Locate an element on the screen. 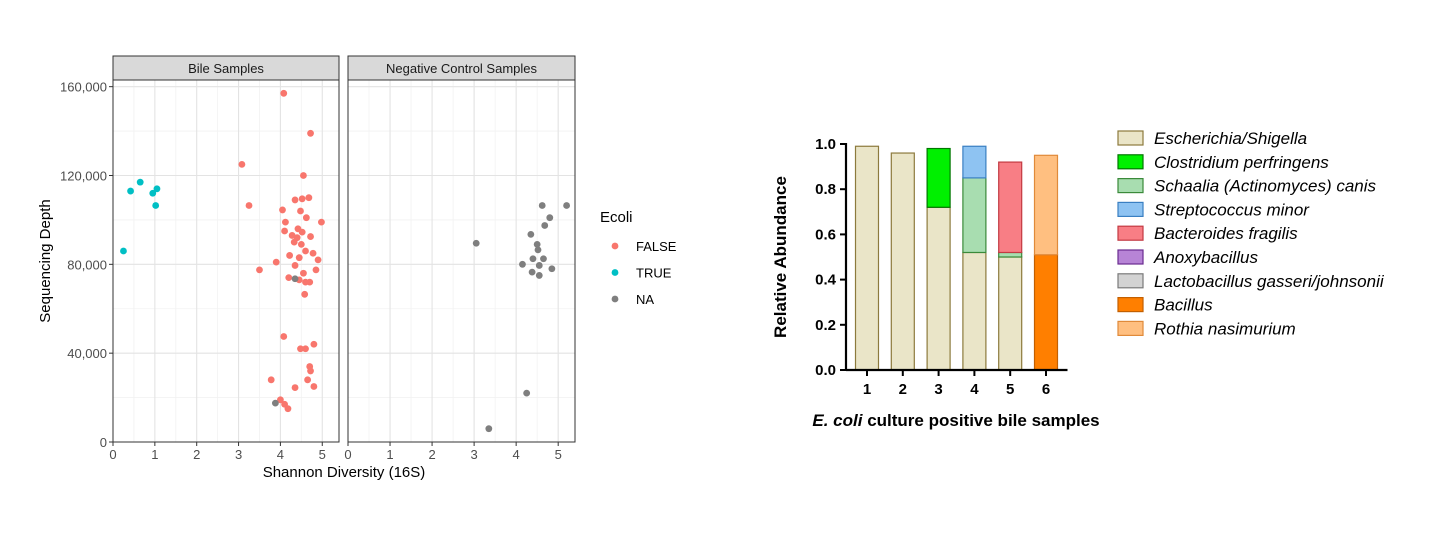 Image resolution: width=1456 pixels, height=541 pixels. x-axis-title-rest: culture positive bile samples is located at coordinates (980, 420).